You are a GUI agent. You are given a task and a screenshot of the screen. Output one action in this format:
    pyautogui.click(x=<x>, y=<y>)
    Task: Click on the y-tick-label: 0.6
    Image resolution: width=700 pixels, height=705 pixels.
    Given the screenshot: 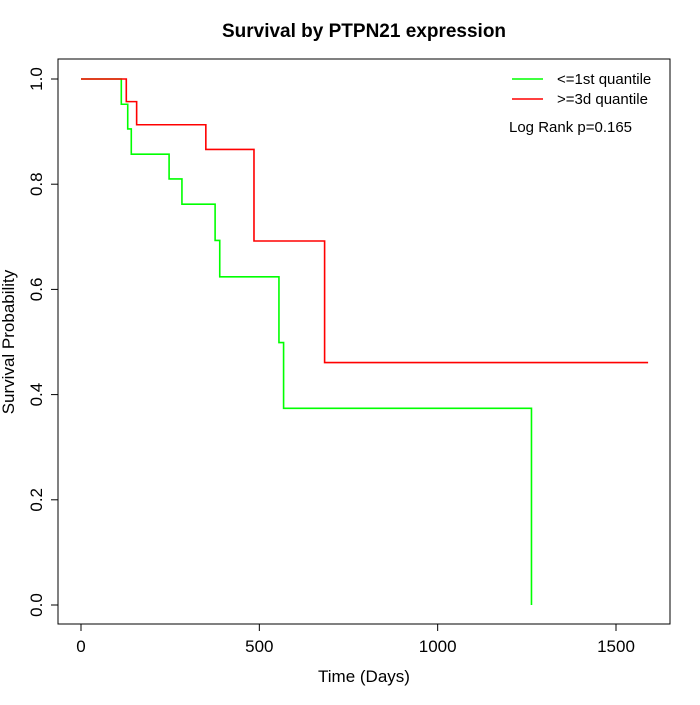 What is the action you would take?
    pyautogui.click(x=36, y=290)
    